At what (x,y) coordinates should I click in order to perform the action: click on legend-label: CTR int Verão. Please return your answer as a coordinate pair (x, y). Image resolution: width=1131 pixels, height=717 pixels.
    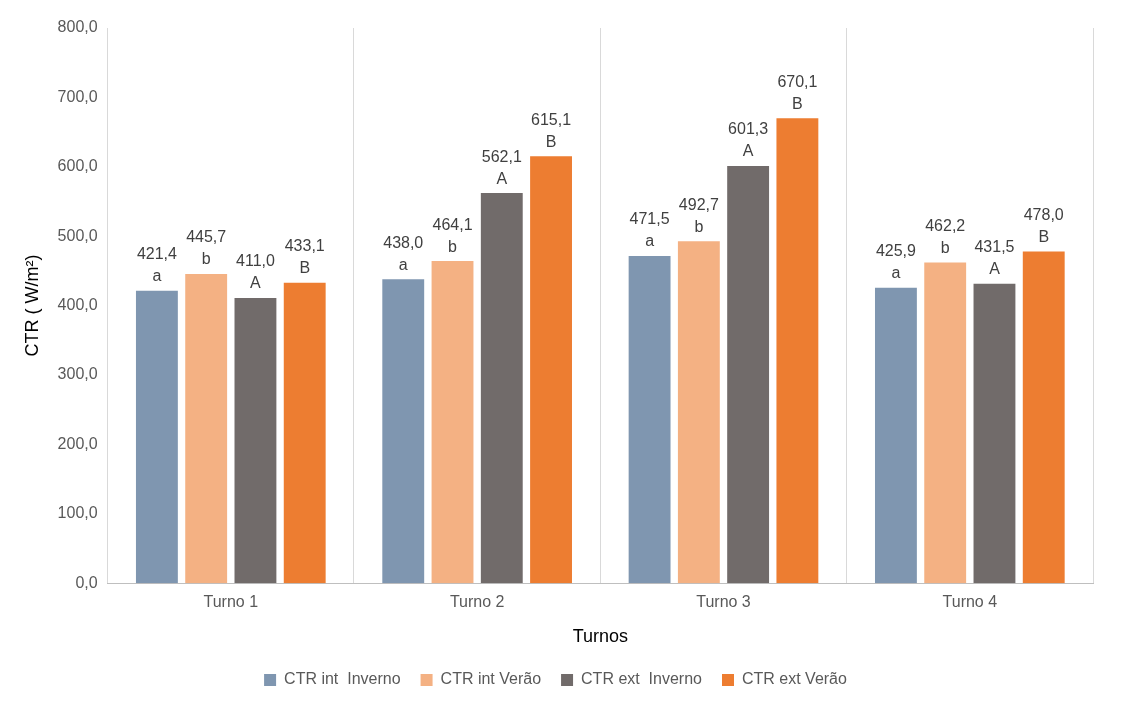
    Looking at the image, I should click on (491, 679).